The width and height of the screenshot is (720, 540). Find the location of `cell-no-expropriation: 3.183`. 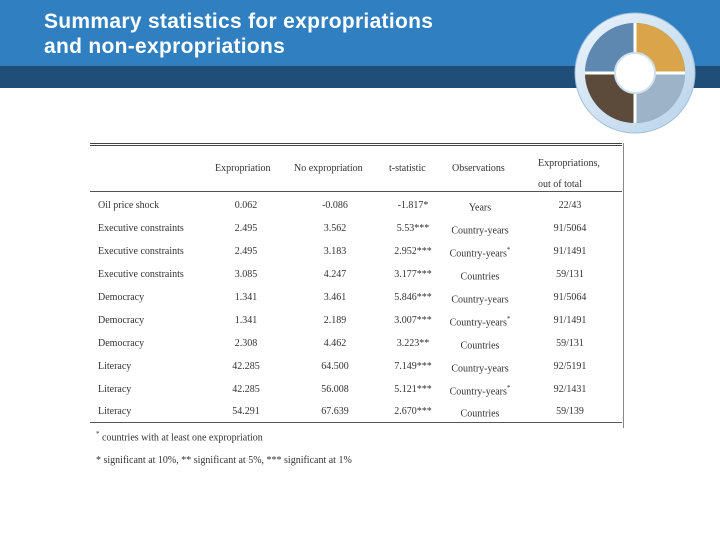

cell-no-expropriation: 3.183 is located at coordinates (335, 251).